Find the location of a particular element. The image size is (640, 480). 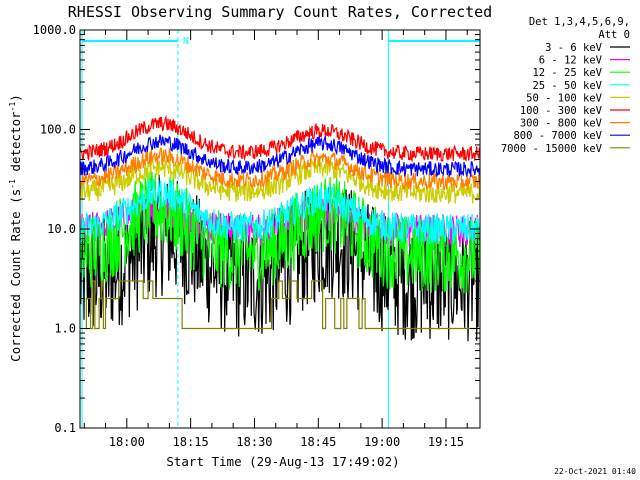

y-tick-label-4: 1000.0 is located at coordinates (54, 30).